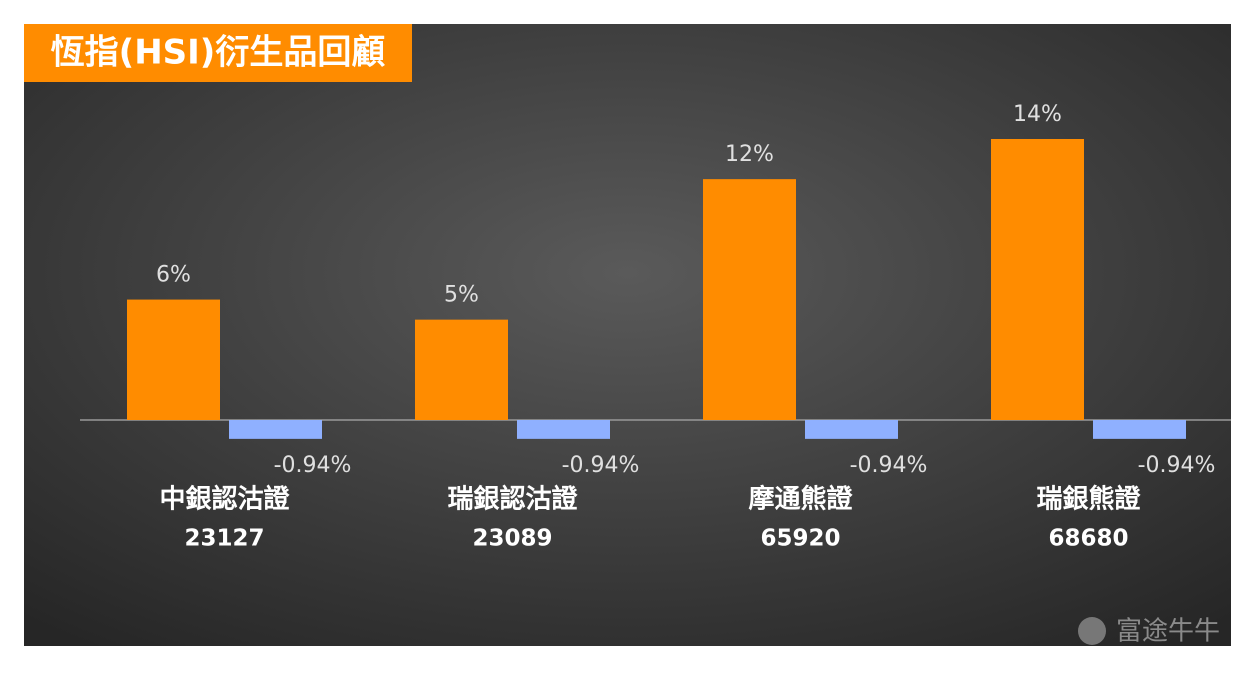 The height and width of the screenshot is (674, 1255). I want to click on x-tick-label: 瑞銀熊證, so click(1088, 499).